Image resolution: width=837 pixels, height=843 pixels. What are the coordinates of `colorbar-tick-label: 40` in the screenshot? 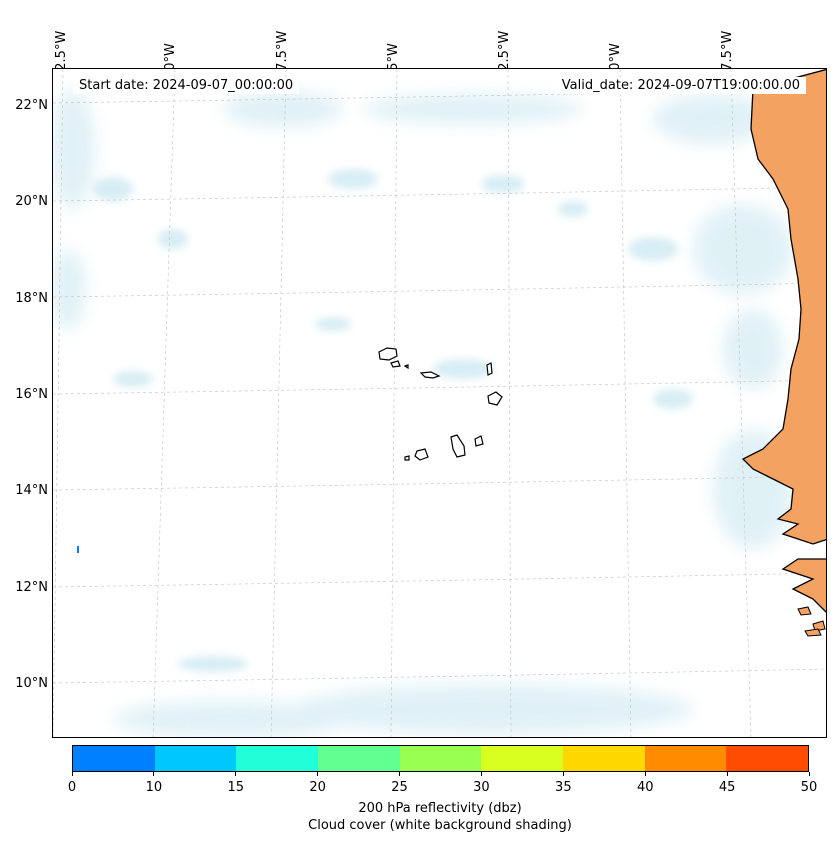 It's located at (645, 787).